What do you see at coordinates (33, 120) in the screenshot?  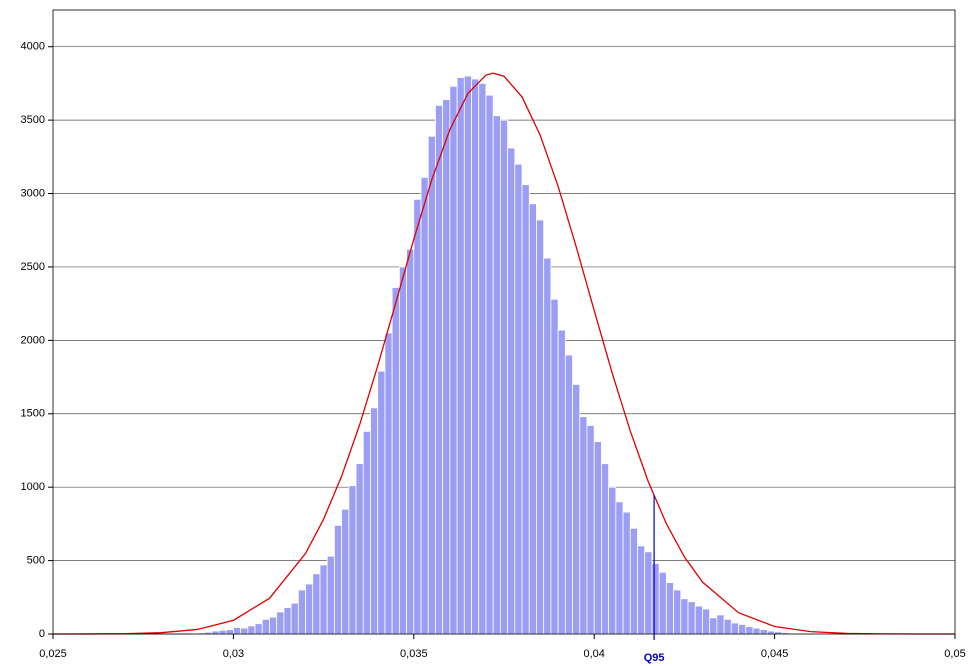 I see `y-tick-label: 3500` at bounding box center [33, 120].